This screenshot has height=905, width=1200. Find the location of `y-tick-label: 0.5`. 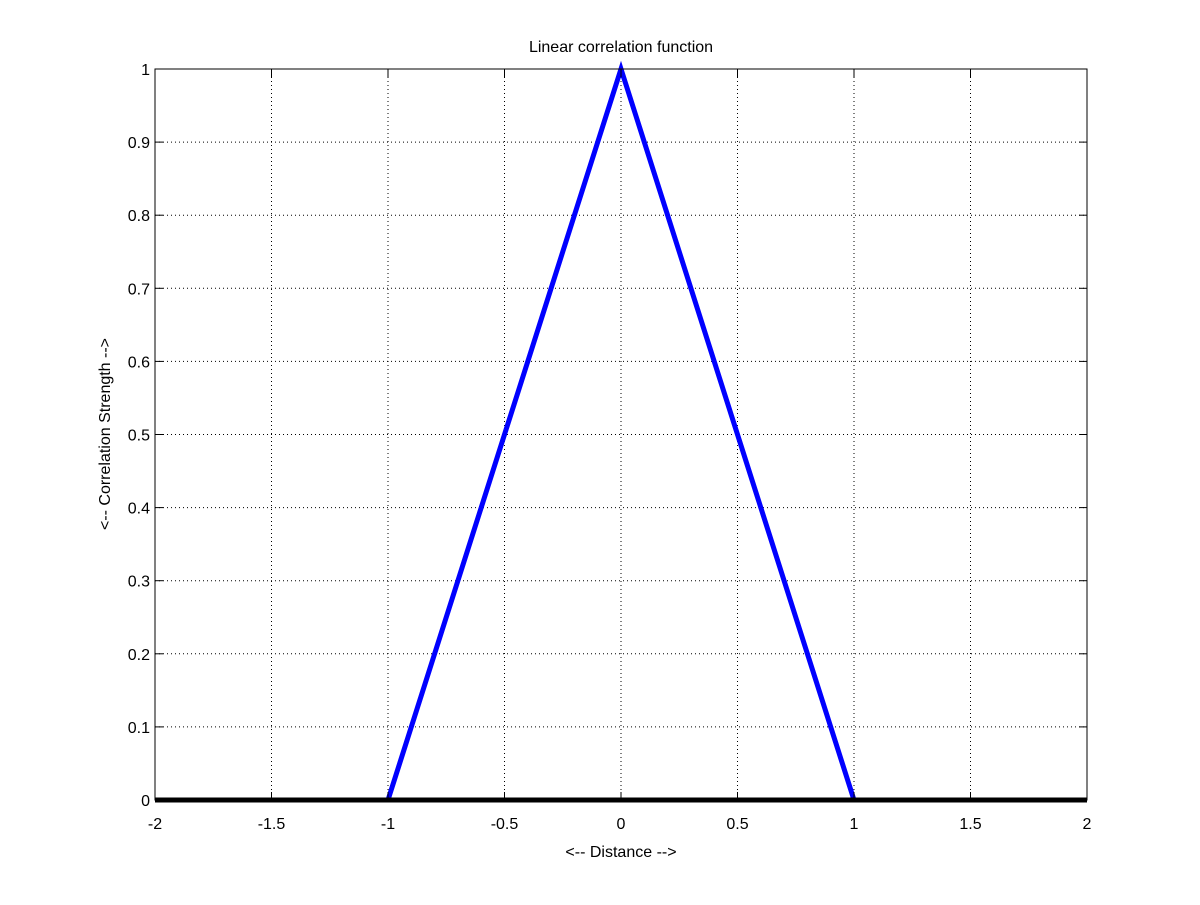

y-tick-label: 0.5 is located at coordinates (139, 436).